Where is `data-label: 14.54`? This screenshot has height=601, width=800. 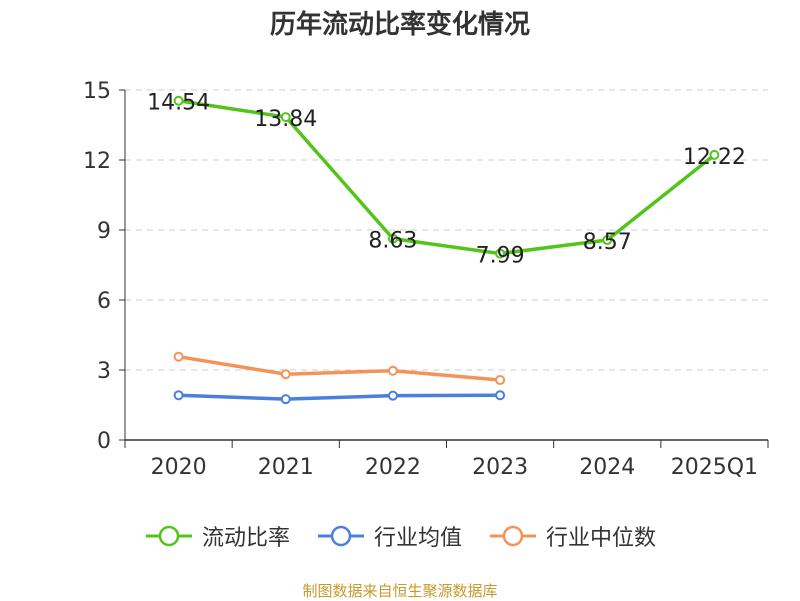 data-label: 14.54 is located at coordinates (178, 103).